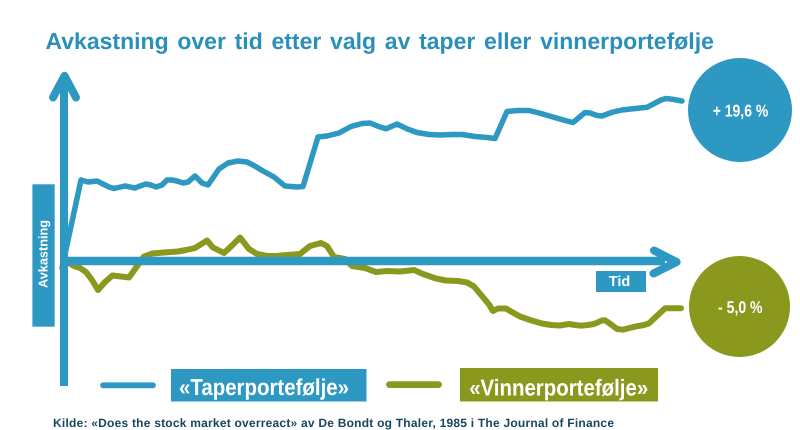  Describe the element at coordinates (264, 387) in the screenshot. I see `svg-text: «Taperportefølje»` at that location.